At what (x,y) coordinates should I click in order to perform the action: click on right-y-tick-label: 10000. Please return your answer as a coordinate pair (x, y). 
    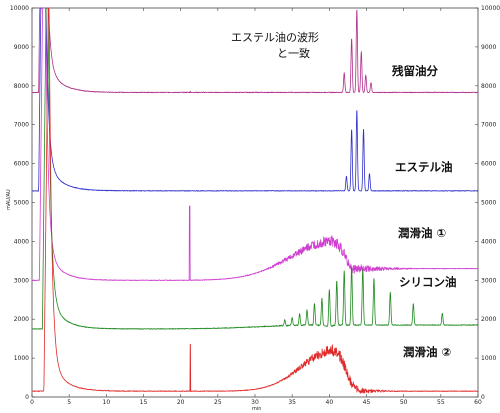
    Looking at the image, I should click on (490, 8).